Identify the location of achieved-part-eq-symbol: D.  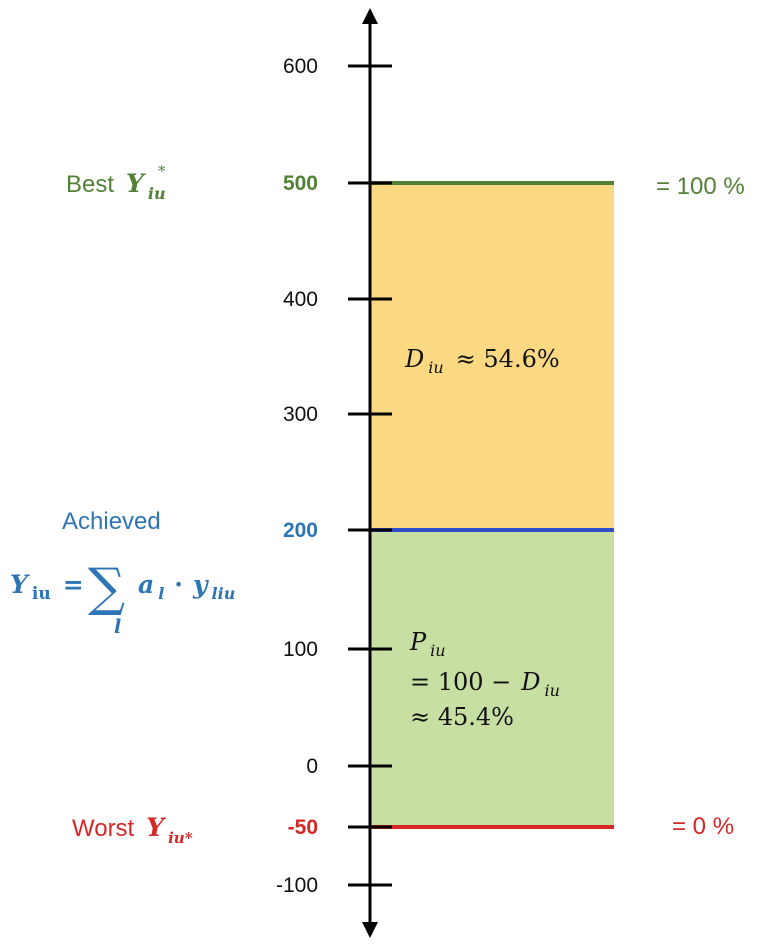
(530, 682).